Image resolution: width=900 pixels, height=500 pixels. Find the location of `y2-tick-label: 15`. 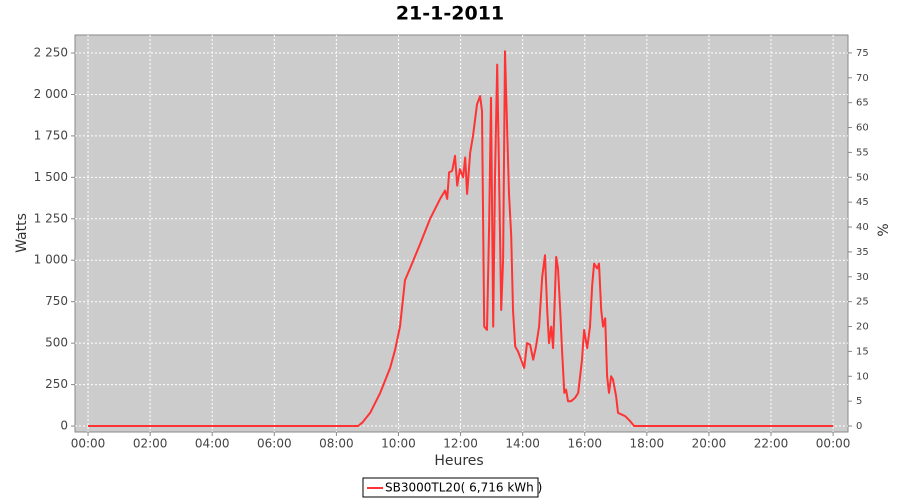

y2-tick-label: 15 is located at coordinates (862, 351).